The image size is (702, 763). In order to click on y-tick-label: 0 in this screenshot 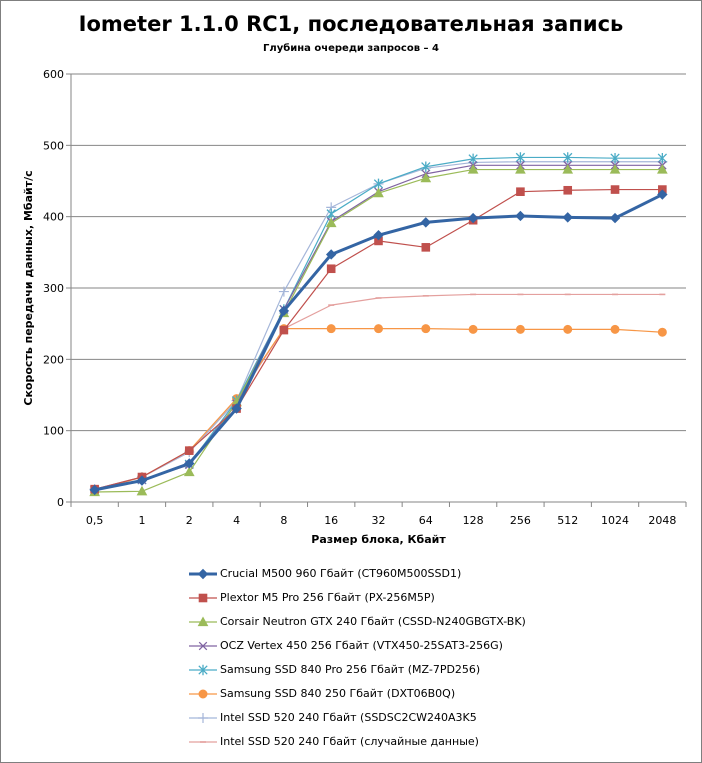, I will do `click(60, 502)`.